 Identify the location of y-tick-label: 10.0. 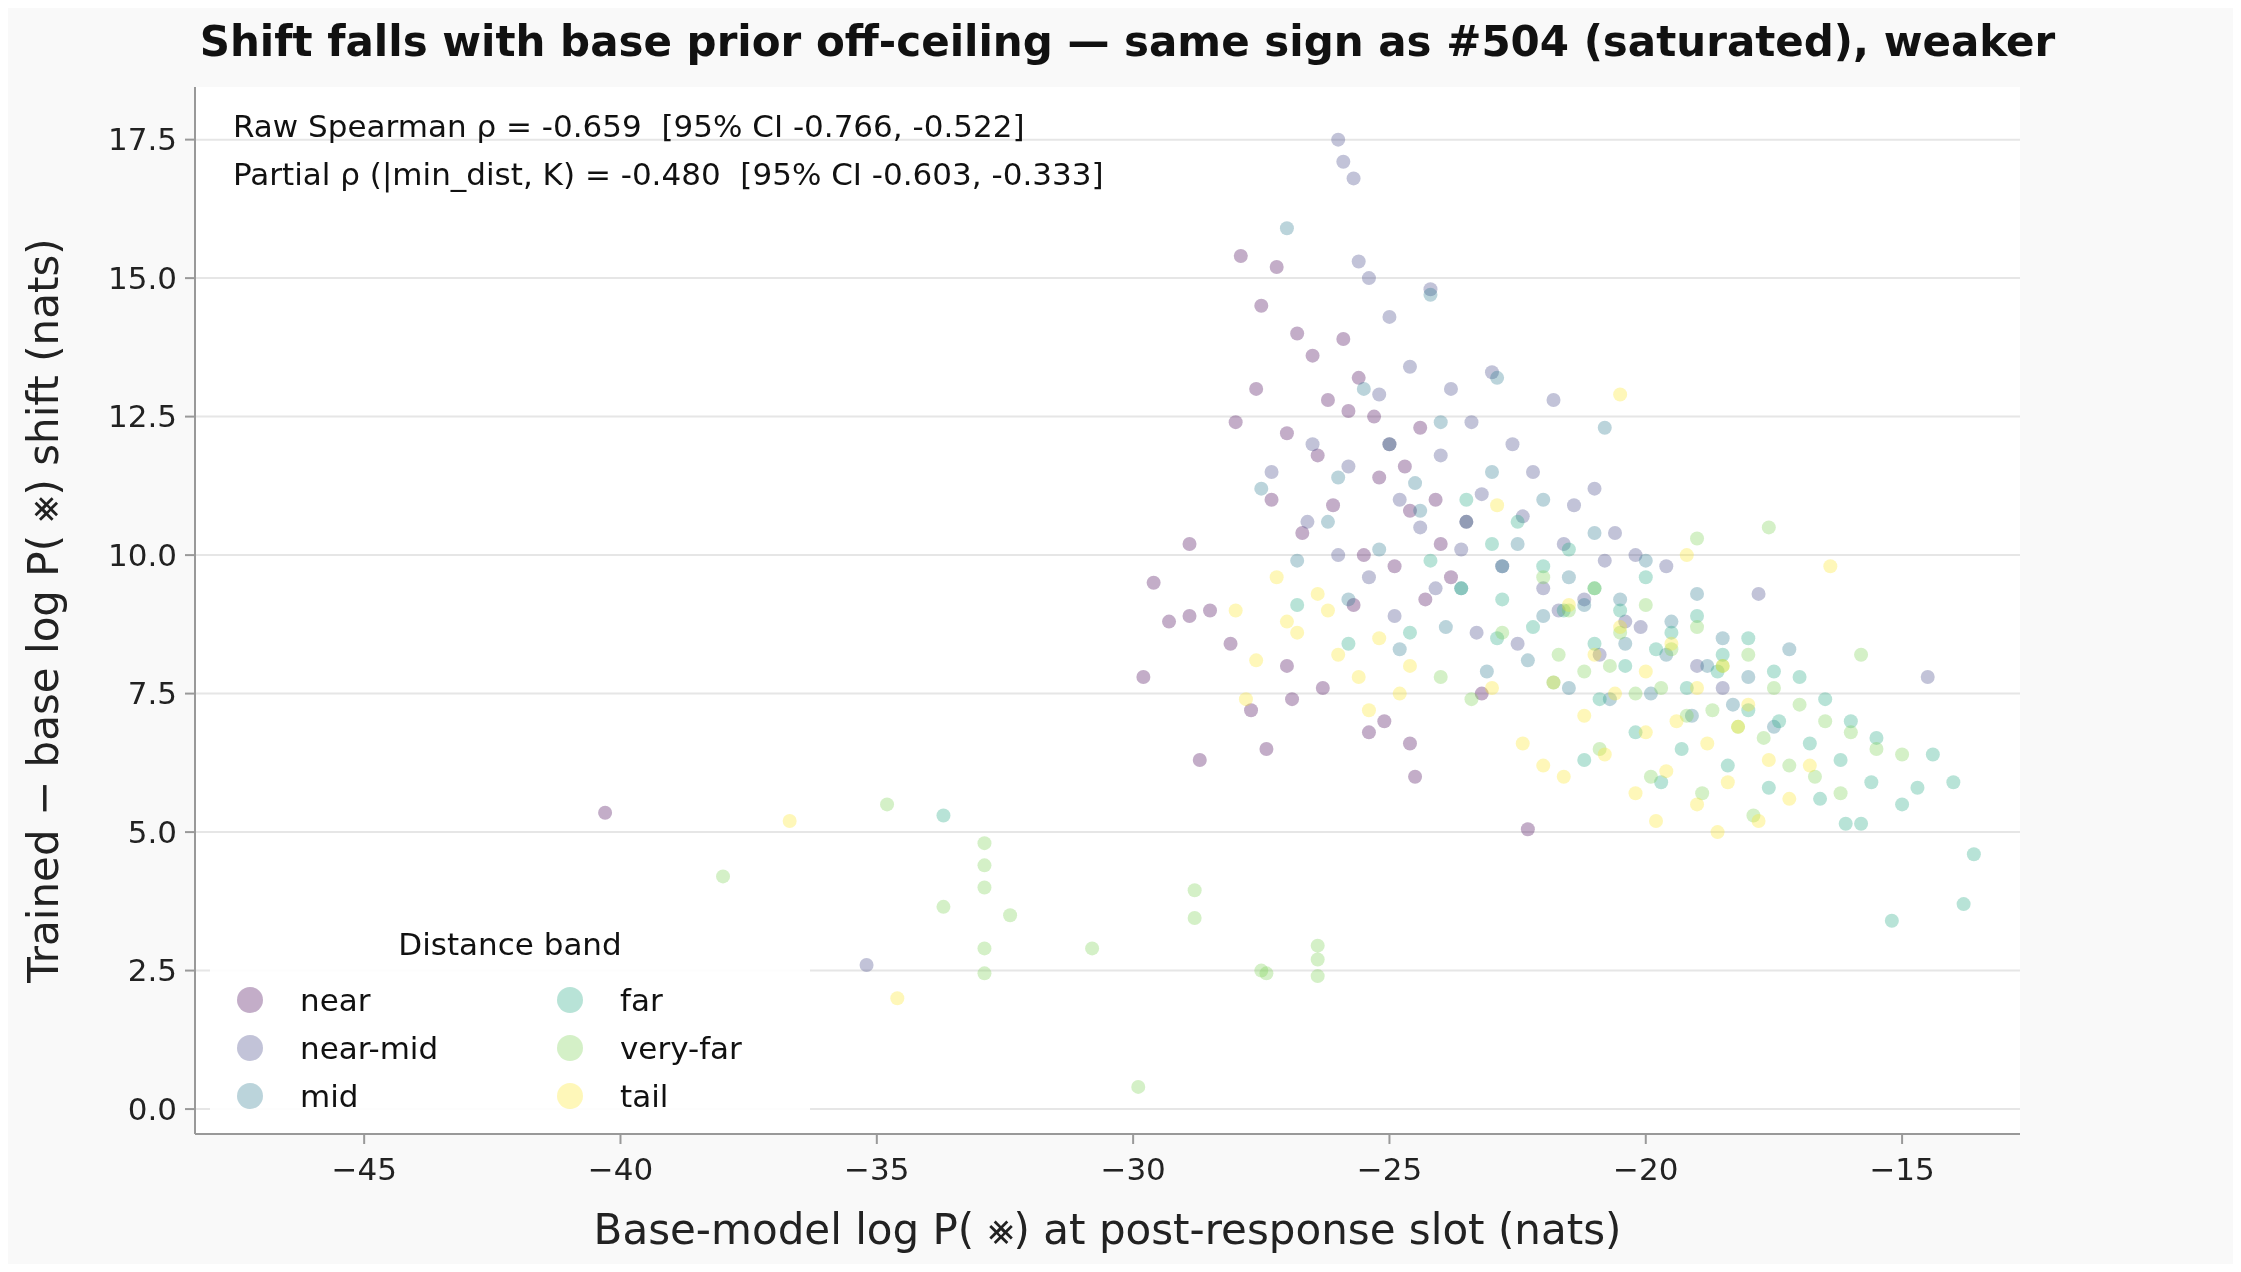
(142, 554).